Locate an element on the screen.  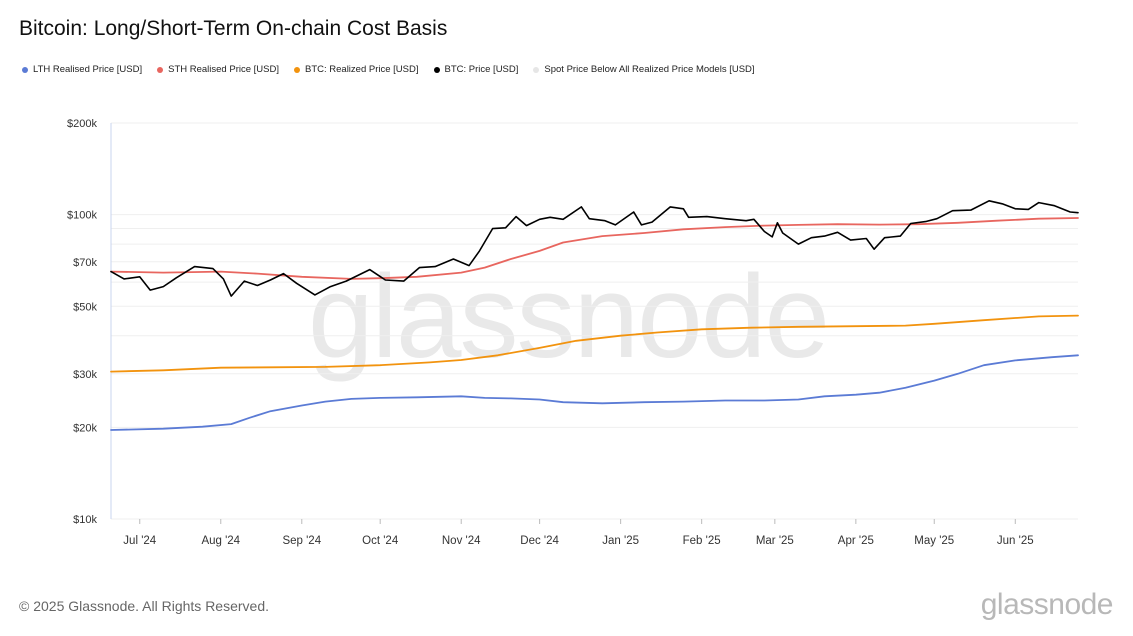
y-tick-label: $30k is located at coordinates (85, 375).